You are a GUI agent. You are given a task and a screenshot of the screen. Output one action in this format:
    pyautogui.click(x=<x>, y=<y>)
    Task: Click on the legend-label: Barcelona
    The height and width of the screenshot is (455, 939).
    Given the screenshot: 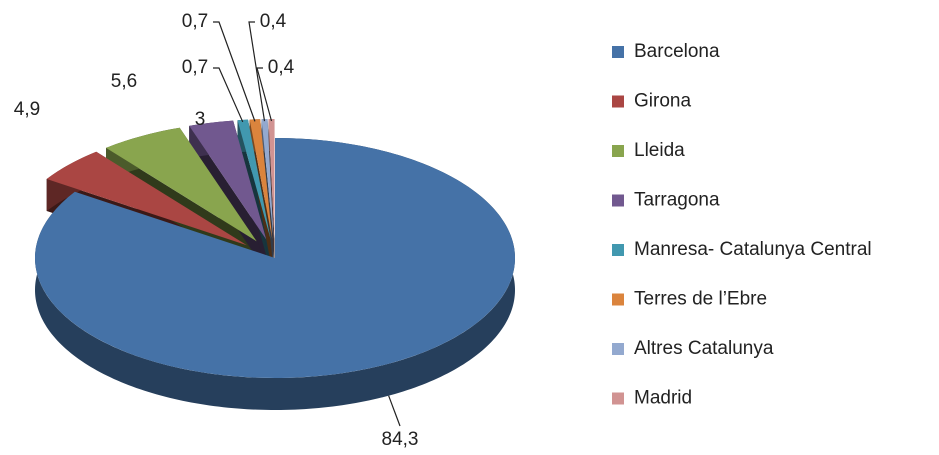 What is the action you would take?
    pyautogui.click(x=677, y=51)
    